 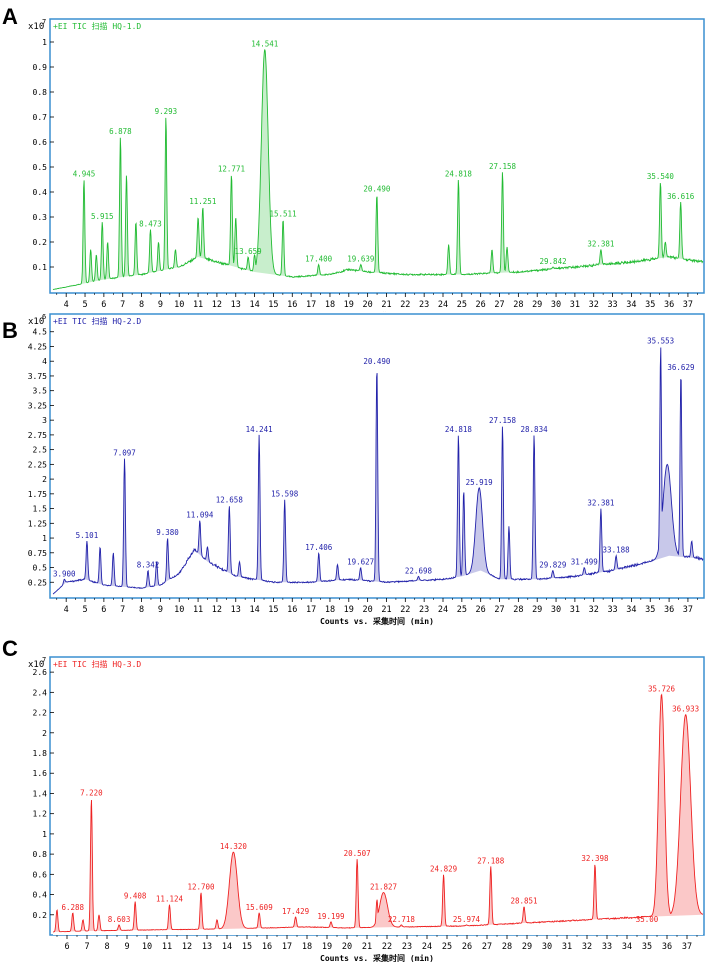 What do you see at coordinates (575, 610) in the screenshot?
I see `x-tick-label: 31` at bounding box center [575, 610].